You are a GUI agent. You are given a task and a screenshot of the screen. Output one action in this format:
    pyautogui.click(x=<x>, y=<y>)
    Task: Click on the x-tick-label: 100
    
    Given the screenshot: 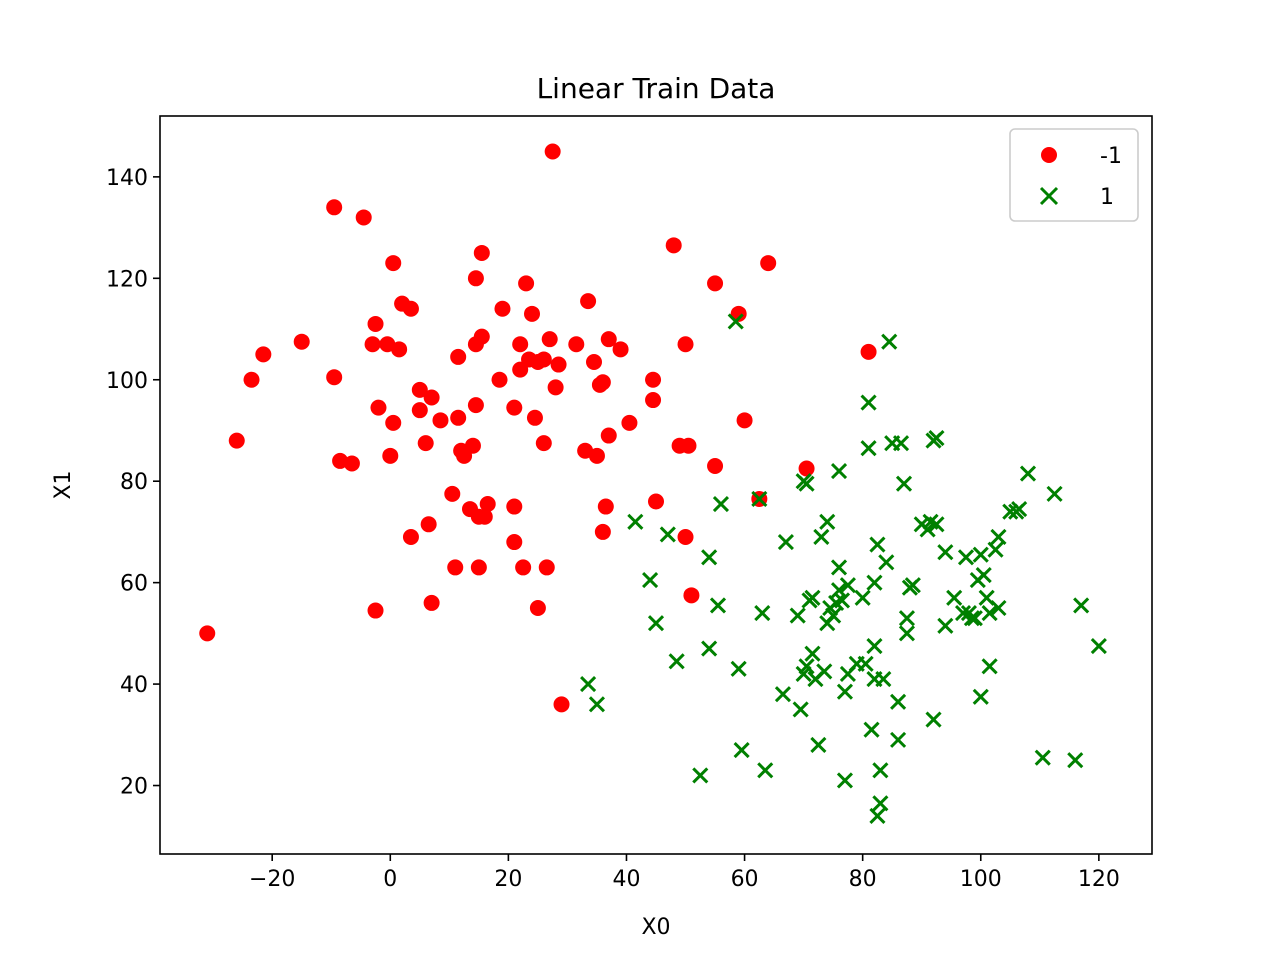 What is the action you would take?
    pyautogui.click(x=981, y=879)
    